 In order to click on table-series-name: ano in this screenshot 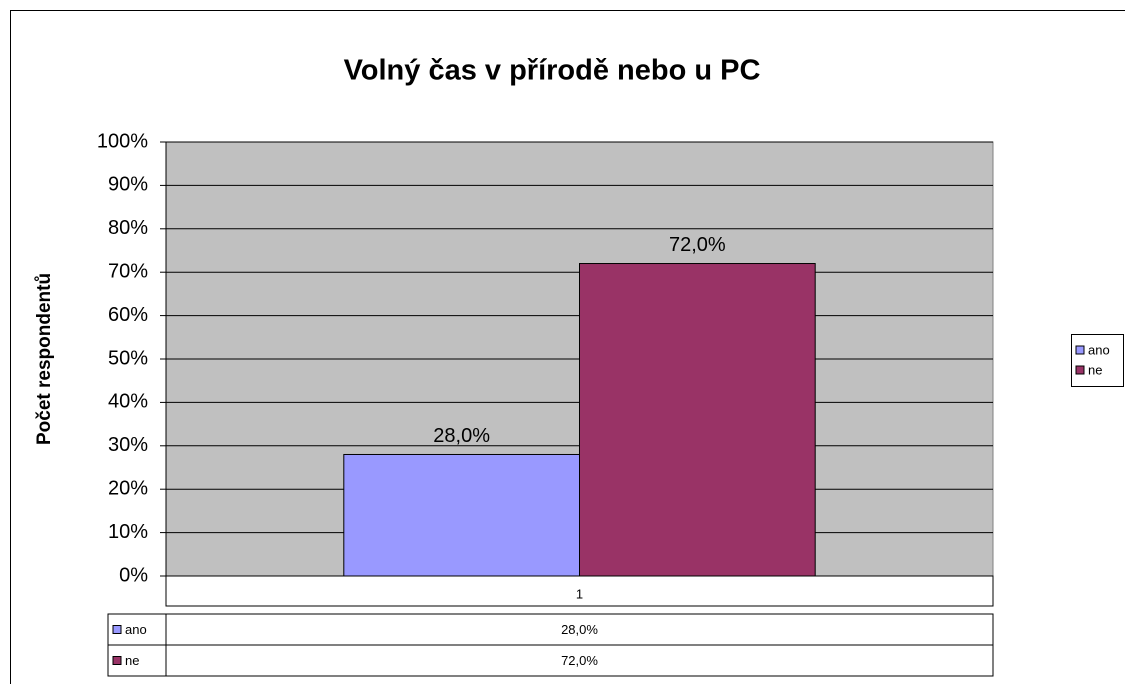, I will do `click(136, 629)`.